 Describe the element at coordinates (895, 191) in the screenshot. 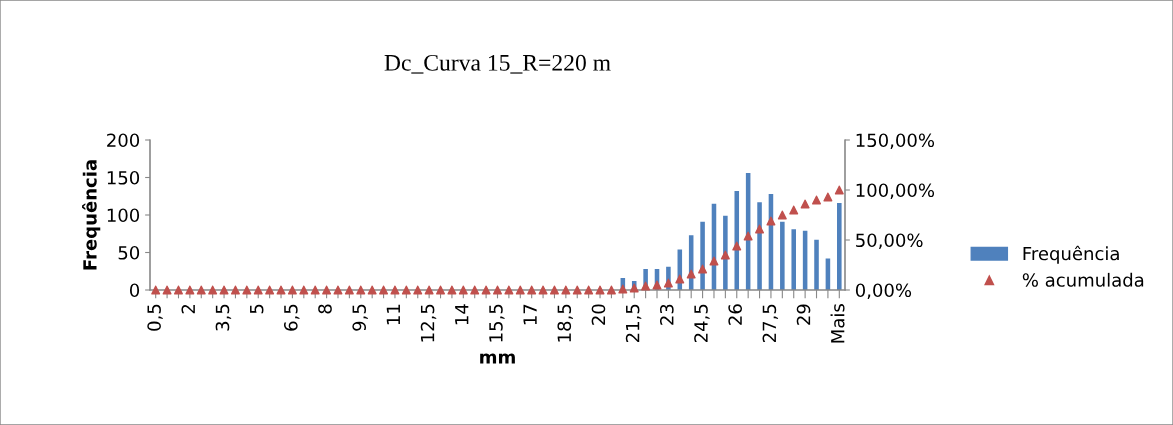

I see `y2-tick-label: 100,00%` at that location.